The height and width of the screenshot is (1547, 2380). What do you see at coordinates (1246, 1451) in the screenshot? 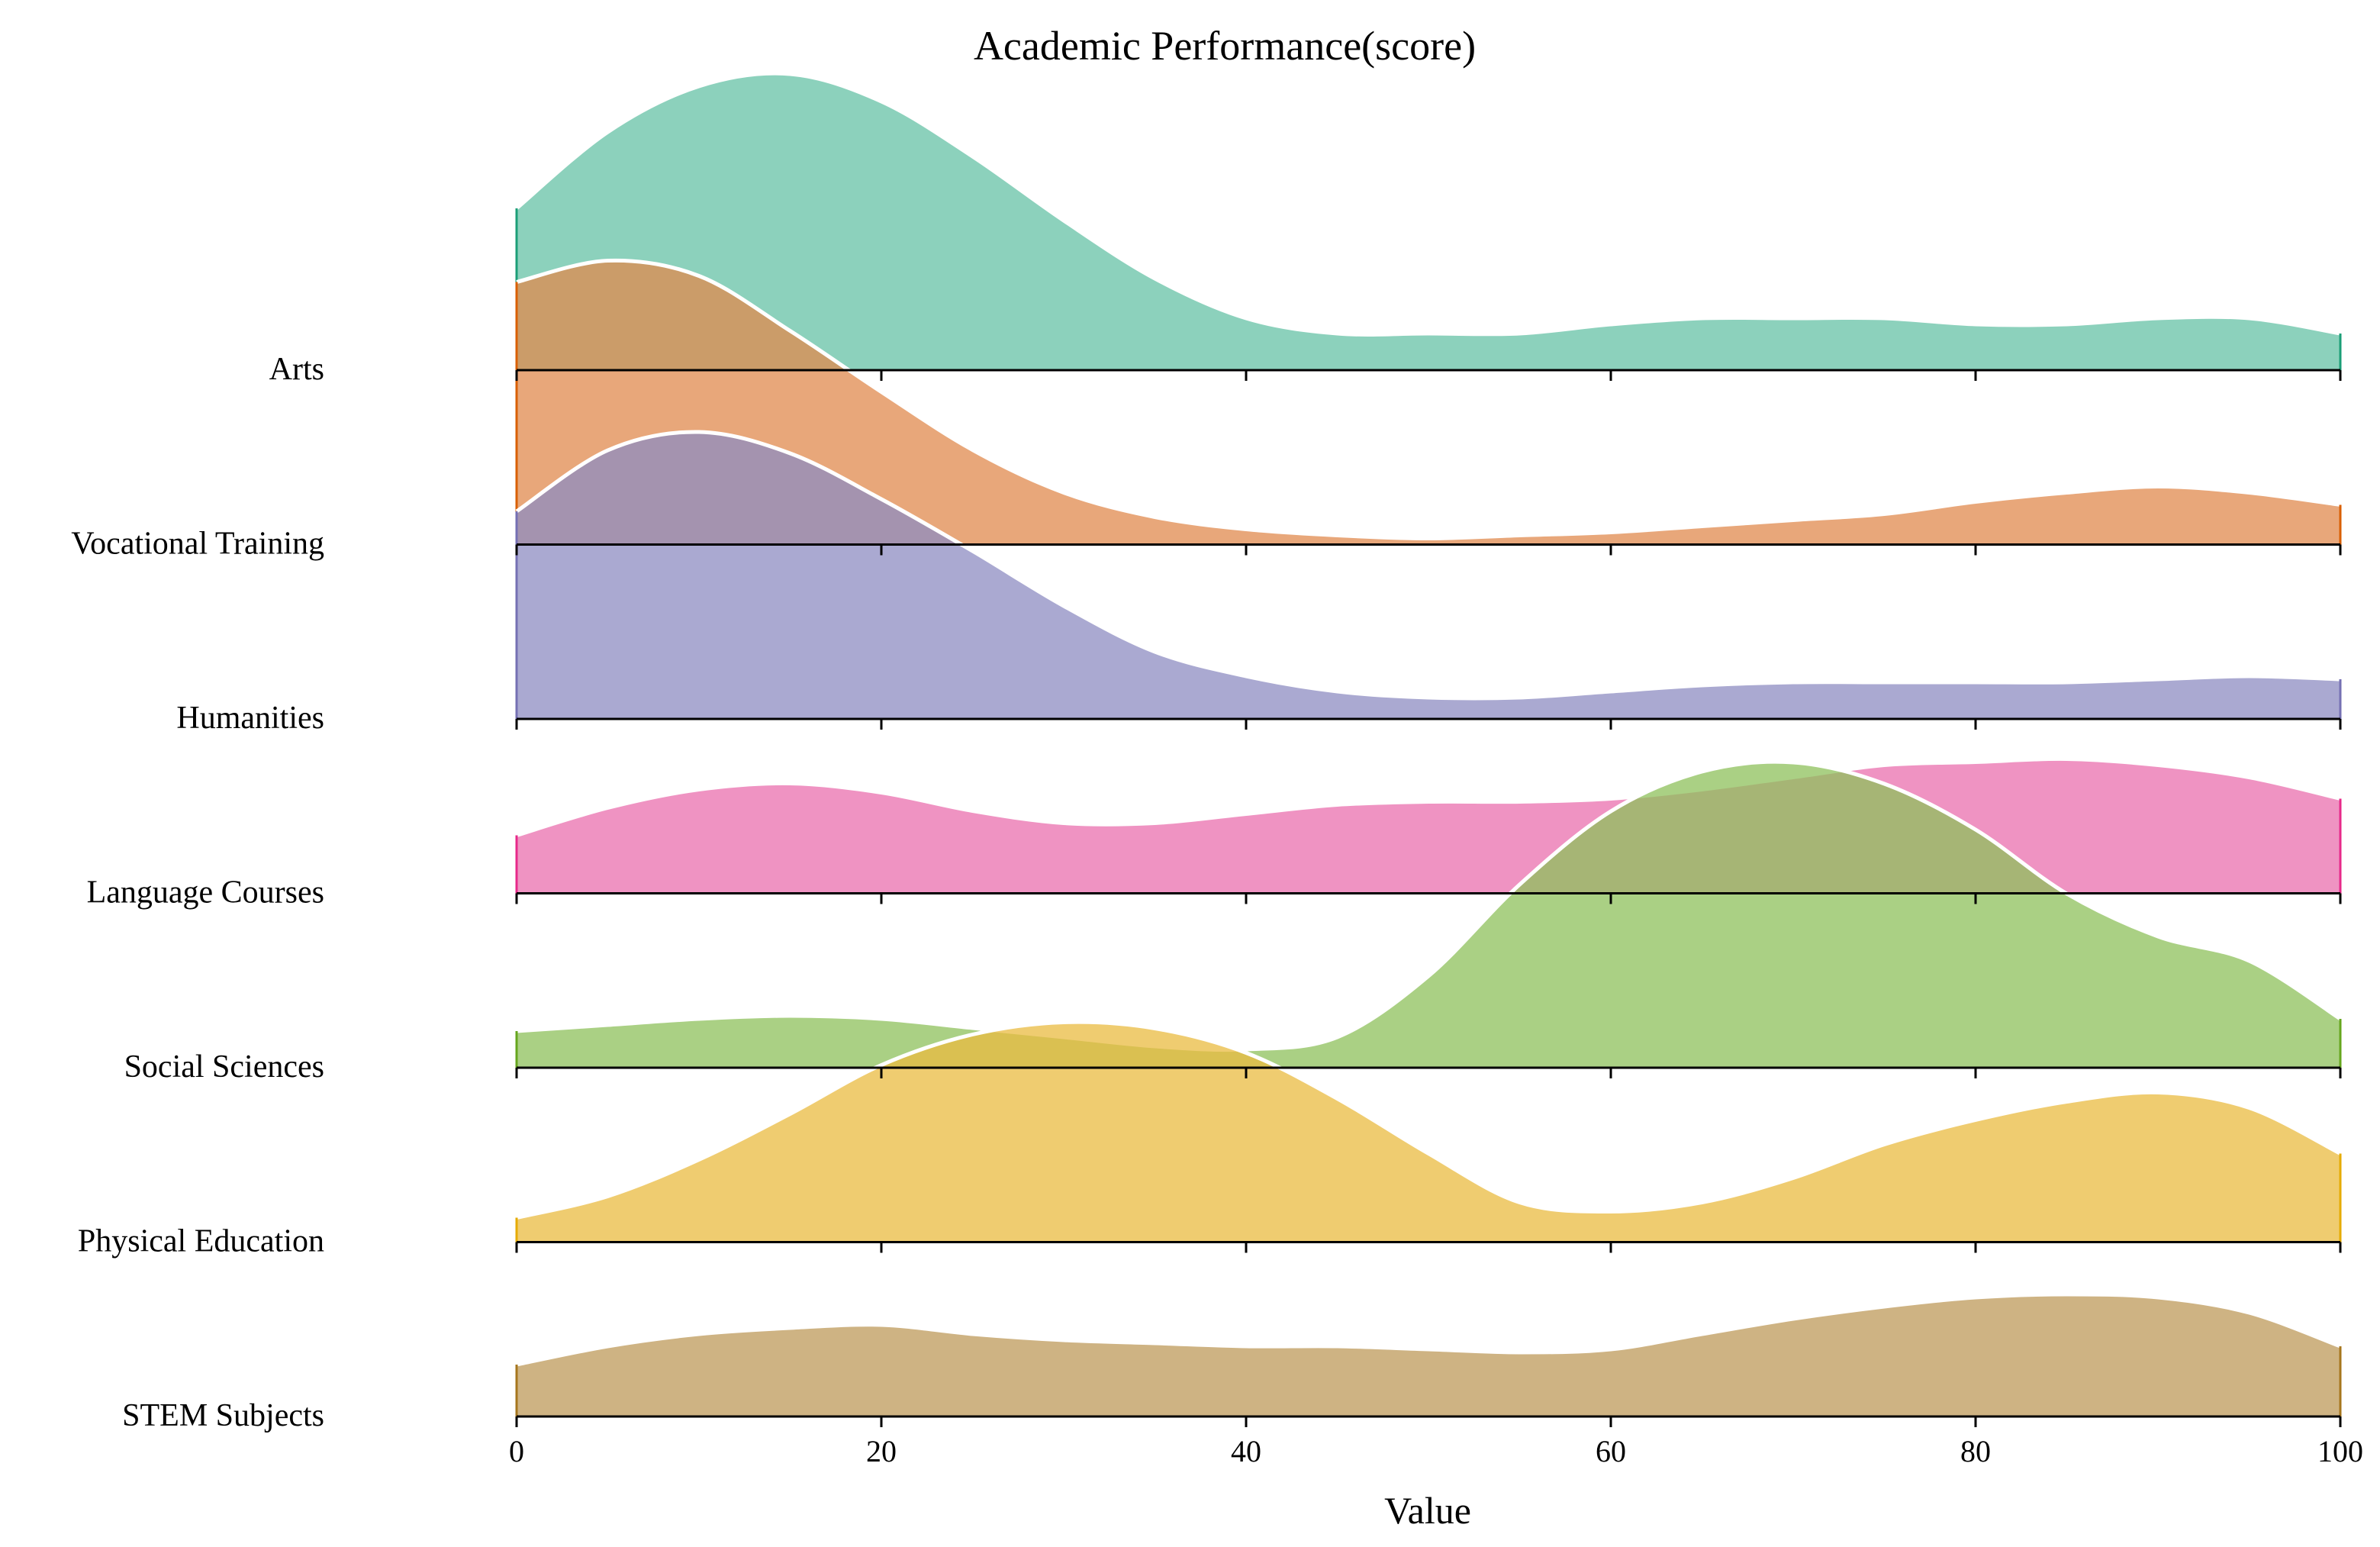
I see `x-tick-label: 40` at bounding box center [1246, 1451].